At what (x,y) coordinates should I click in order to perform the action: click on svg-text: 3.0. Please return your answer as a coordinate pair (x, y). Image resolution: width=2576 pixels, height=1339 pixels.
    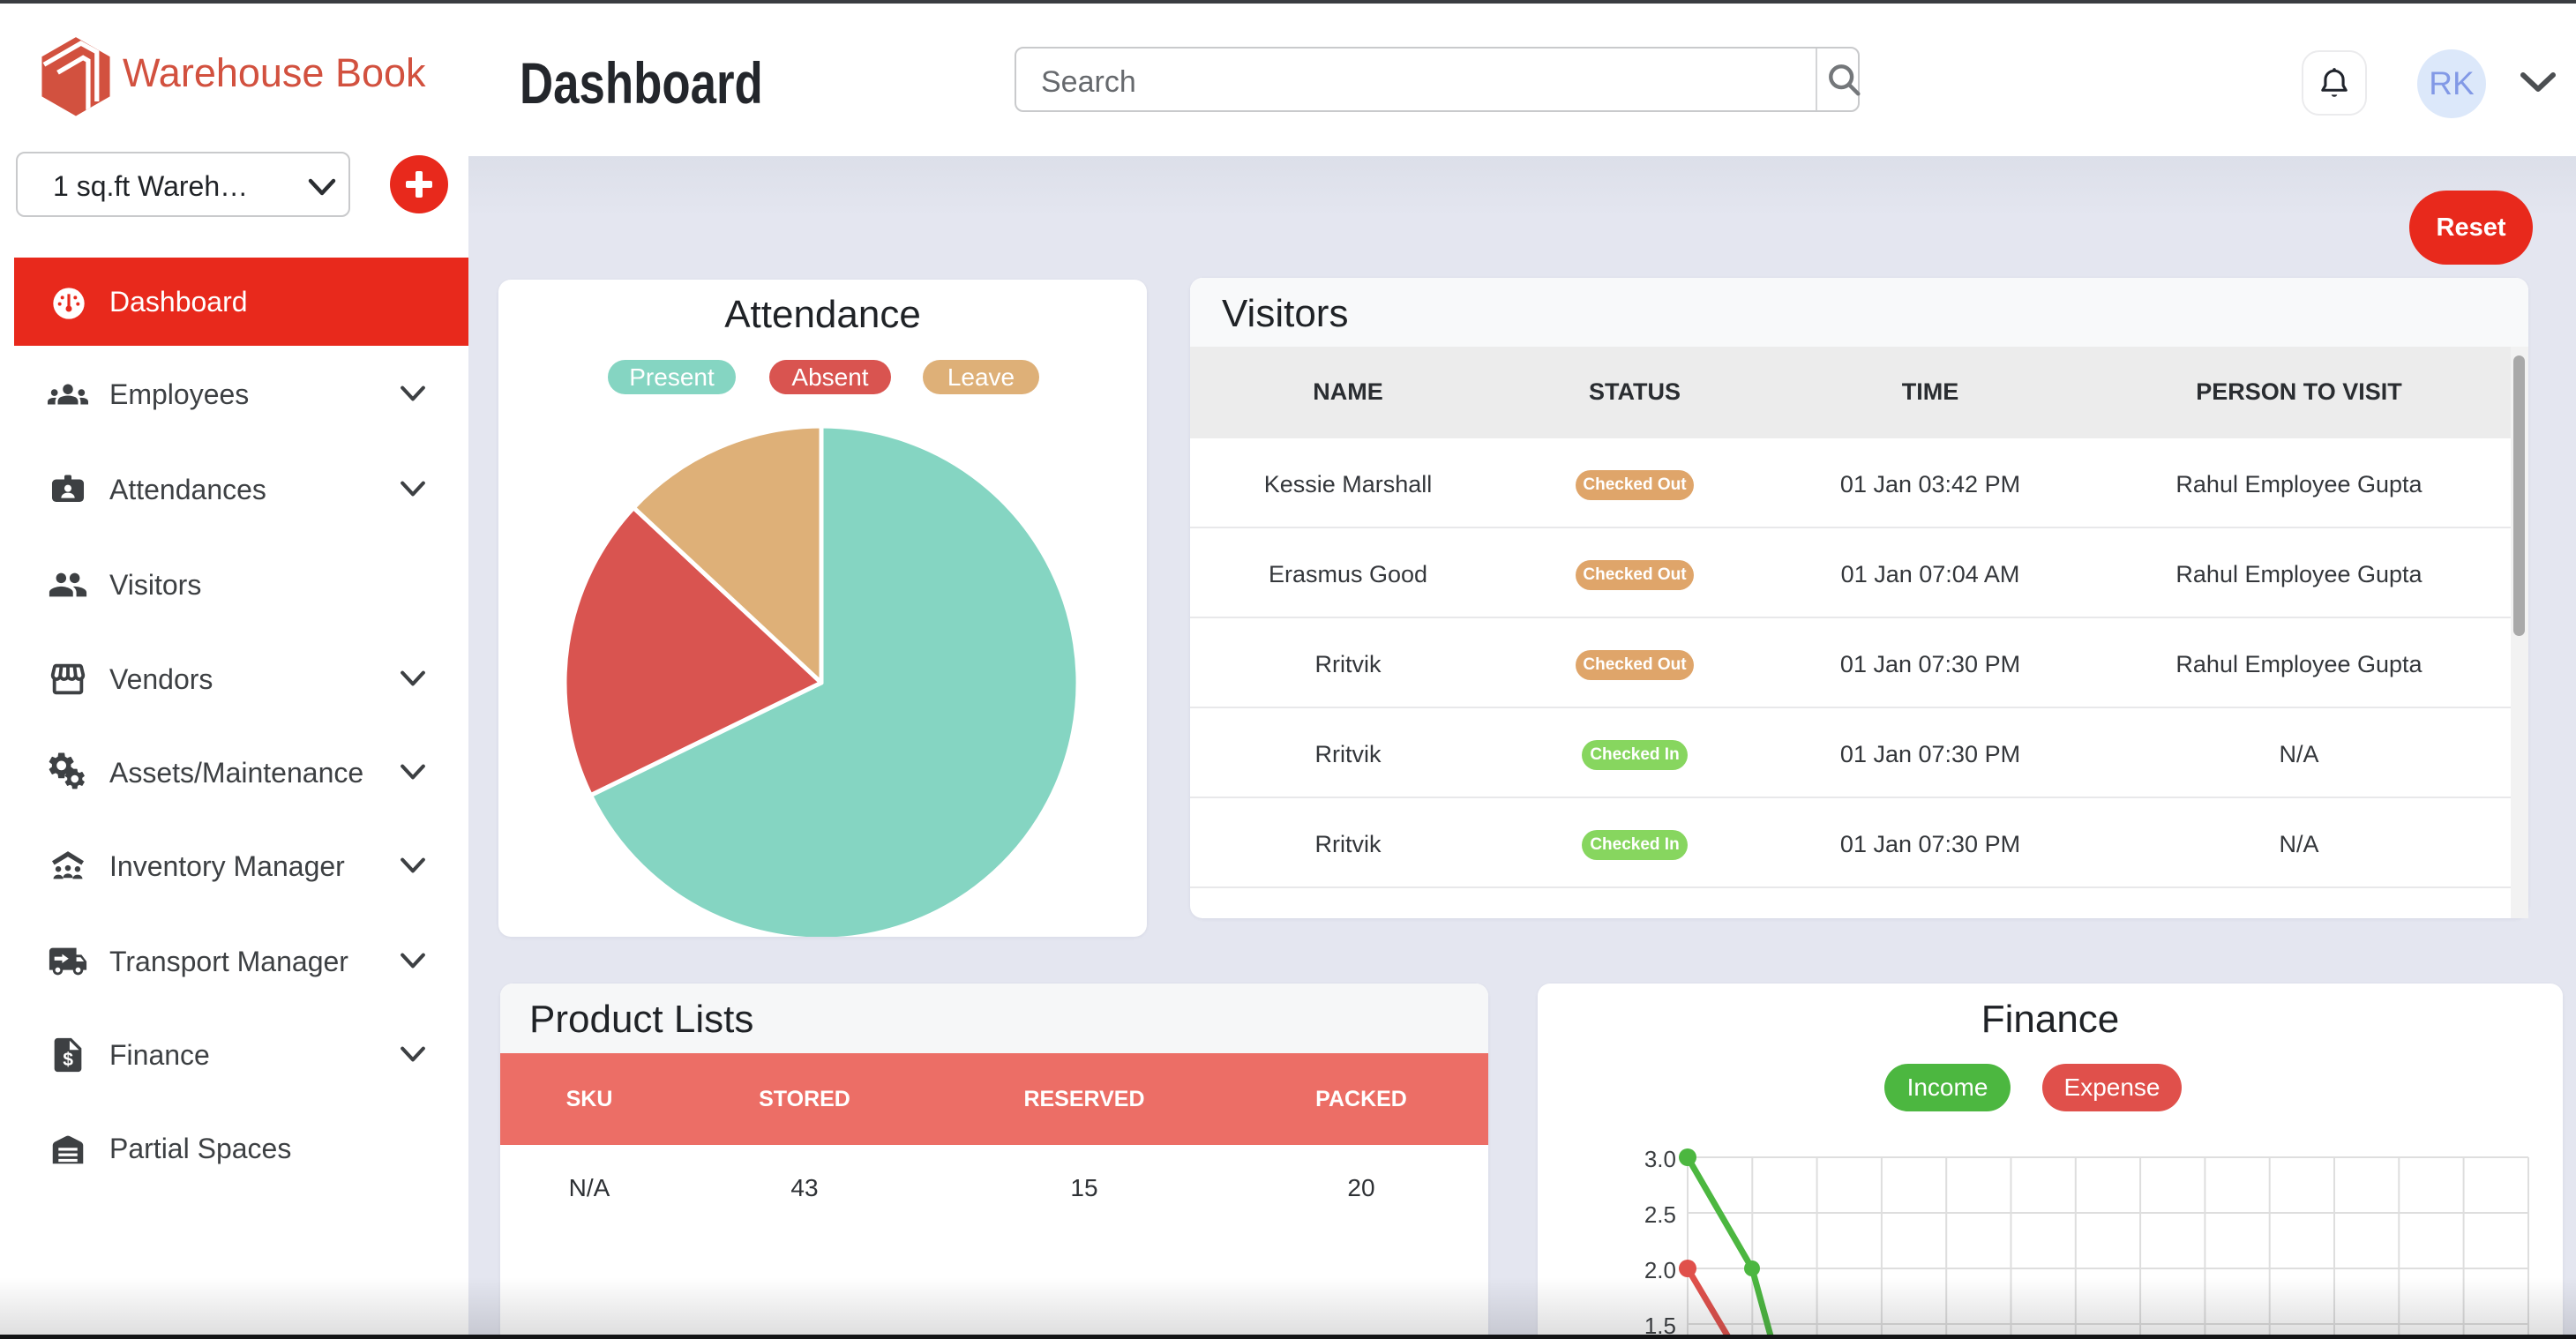
    Looking at the image, I should click on (1660, 1159).